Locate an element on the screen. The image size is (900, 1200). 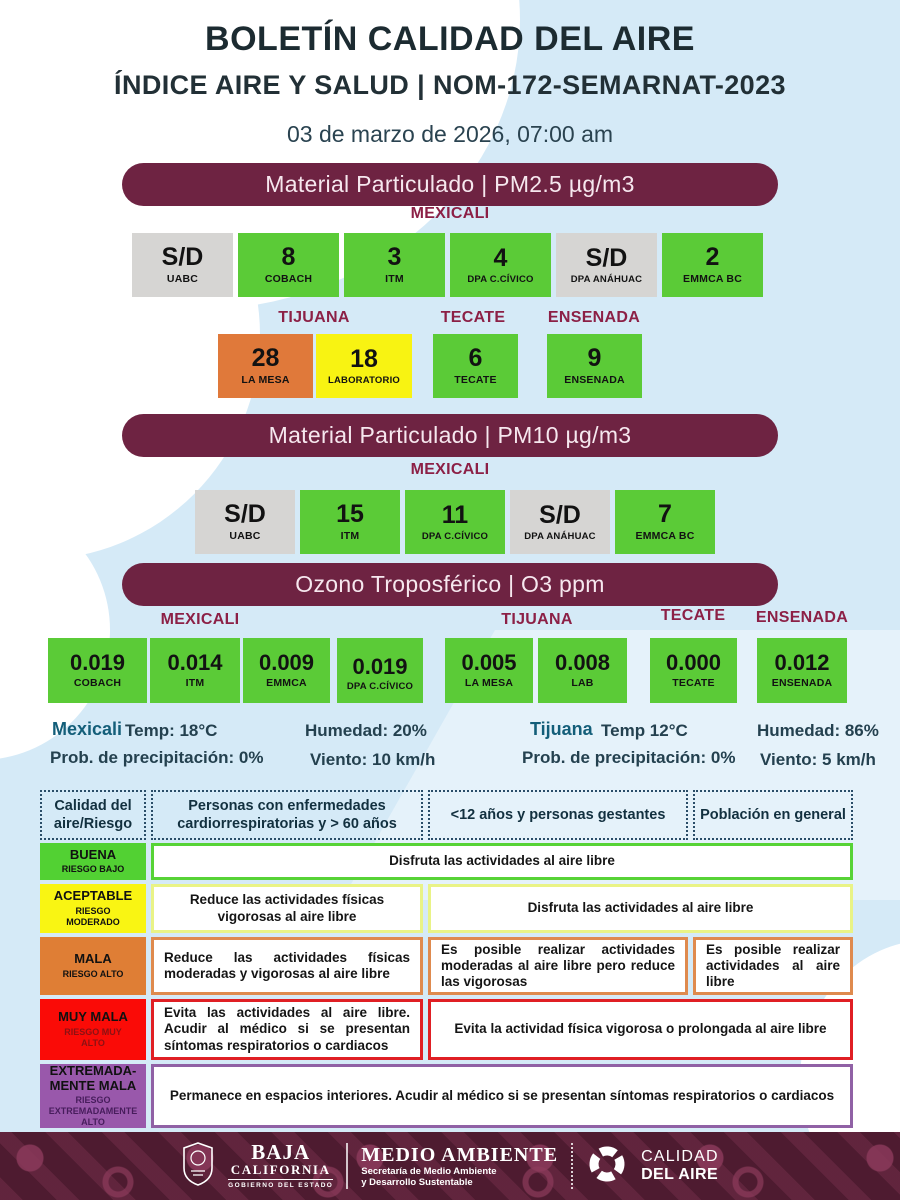
station-value: 4 is located at coordinates (500, 257).